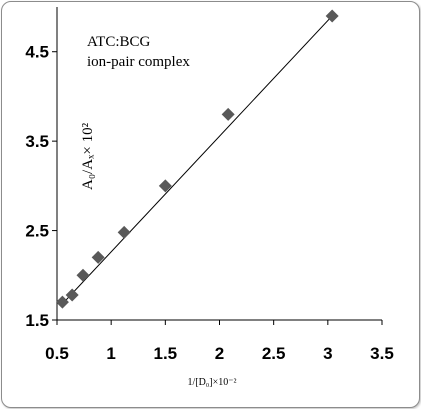  Describe the element at coordinates (219, 341) in the screenshot. I see `x-axis-ticks: 0.5 1 1.5 2 2.5 3 3.5` at that location.